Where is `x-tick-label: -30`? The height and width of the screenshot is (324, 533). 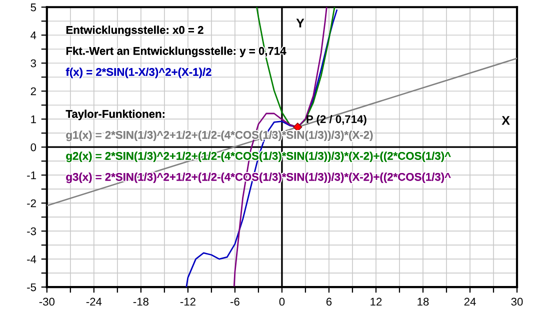 x-tick-label: -30 is located at coordinates (46, 302).